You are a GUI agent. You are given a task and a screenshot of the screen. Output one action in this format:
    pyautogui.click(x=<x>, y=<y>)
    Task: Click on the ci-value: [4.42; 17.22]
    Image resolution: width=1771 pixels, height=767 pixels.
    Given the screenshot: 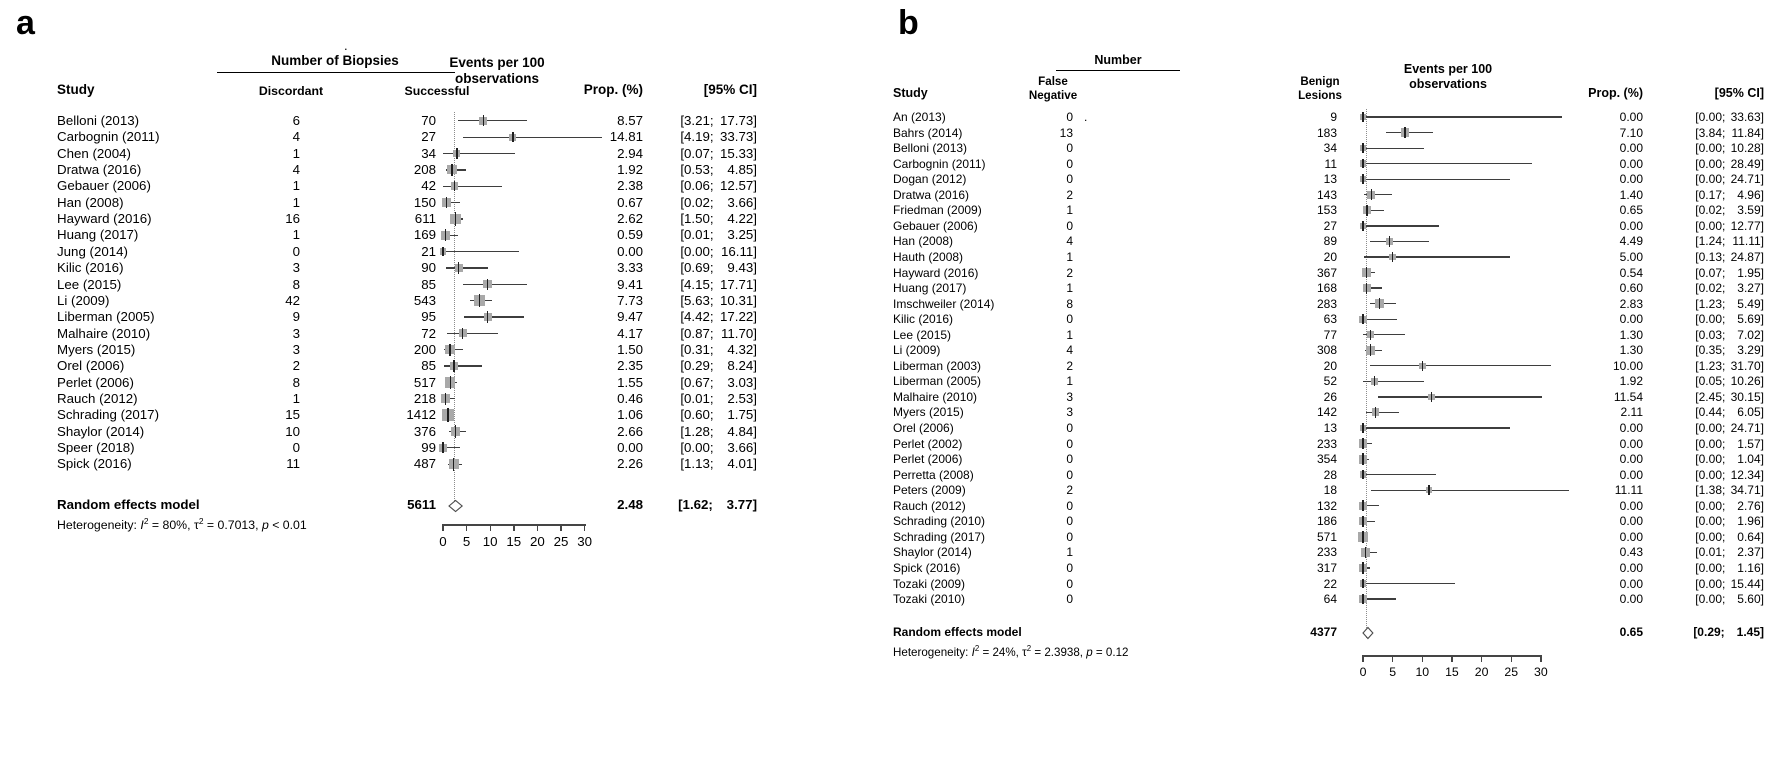 What is the action you would take?
    pyautogui.click(x=718, y=317)
    